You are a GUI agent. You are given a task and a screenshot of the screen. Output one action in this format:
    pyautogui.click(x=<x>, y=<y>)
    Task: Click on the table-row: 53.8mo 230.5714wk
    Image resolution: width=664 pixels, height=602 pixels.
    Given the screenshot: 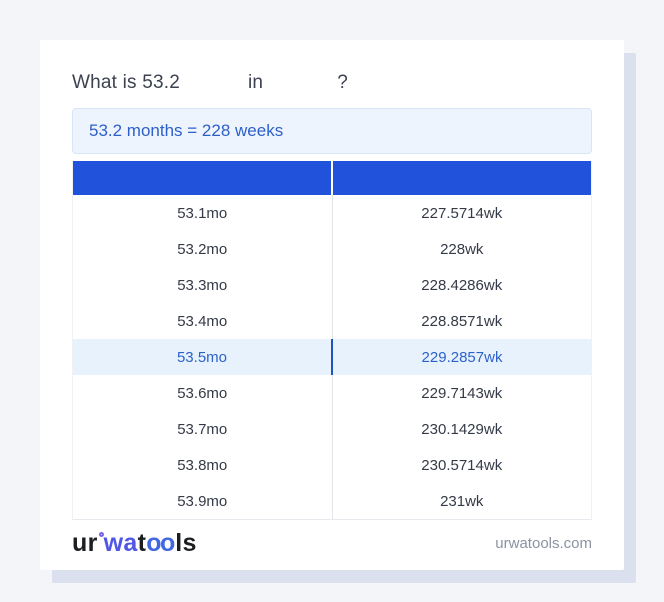 What is the action you would take?
    pyautogui.click(x=332, y=465)
    